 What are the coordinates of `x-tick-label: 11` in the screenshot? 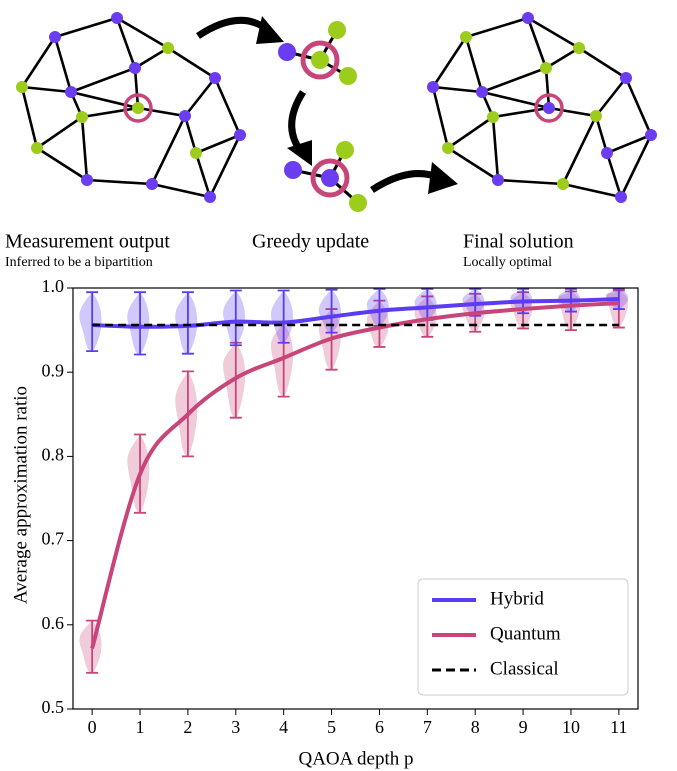 It's located at (618, 727).